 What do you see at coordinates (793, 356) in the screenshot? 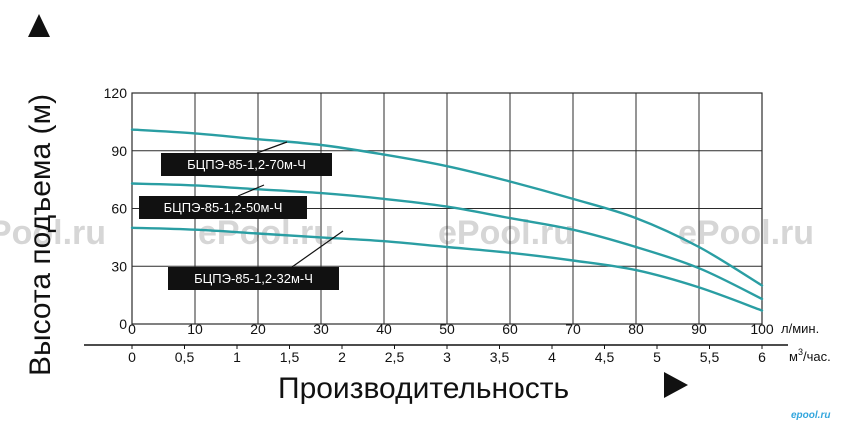
I see `x2-unit-base: м` at bounding box center [793, 356].